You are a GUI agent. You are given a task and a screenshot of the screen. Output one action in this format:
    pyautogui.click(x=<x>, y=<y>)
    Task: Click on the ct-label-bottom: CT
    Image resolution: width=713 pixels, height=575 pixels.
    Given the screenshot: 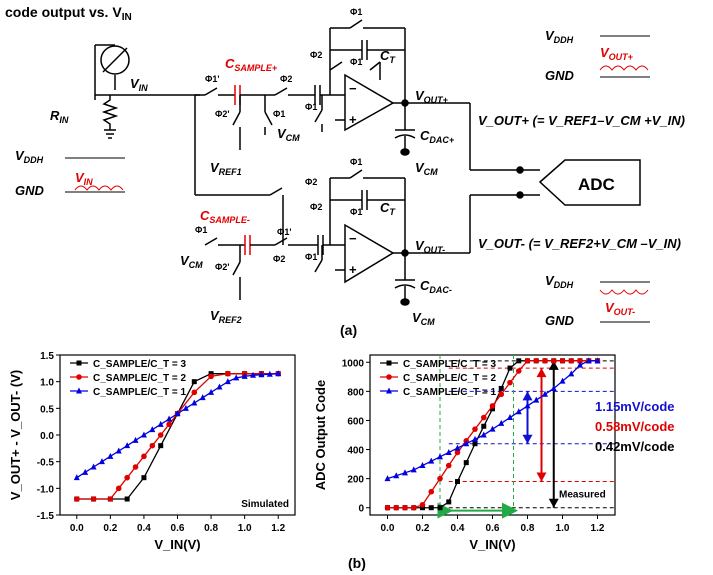 What is the action you would take?
    pyautogui.click(x=388, y=208)
    